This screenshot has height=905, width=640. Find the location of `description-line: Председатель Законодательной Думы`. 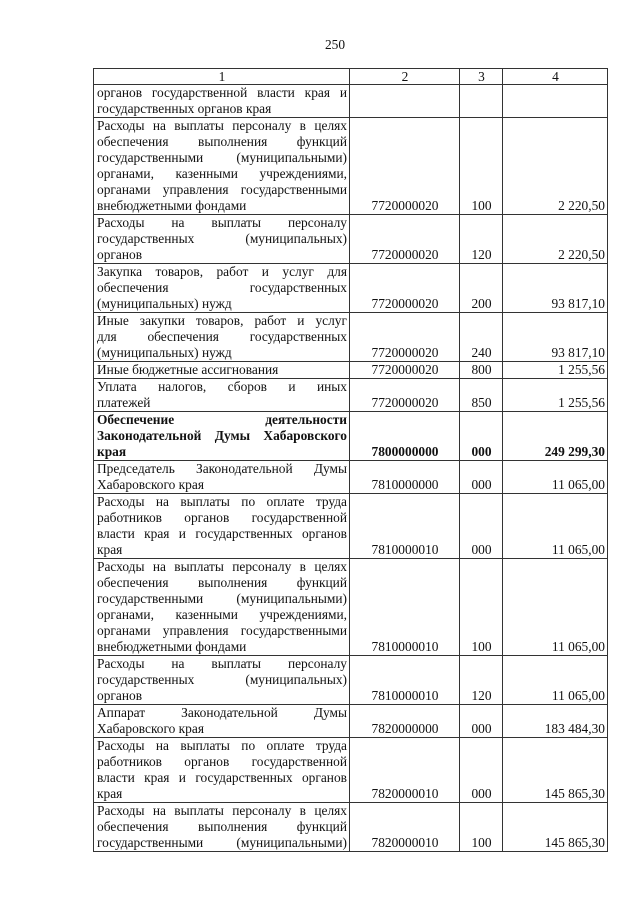

description-line: Председатель Законодательной Думы is located at coordinates (222, 468).